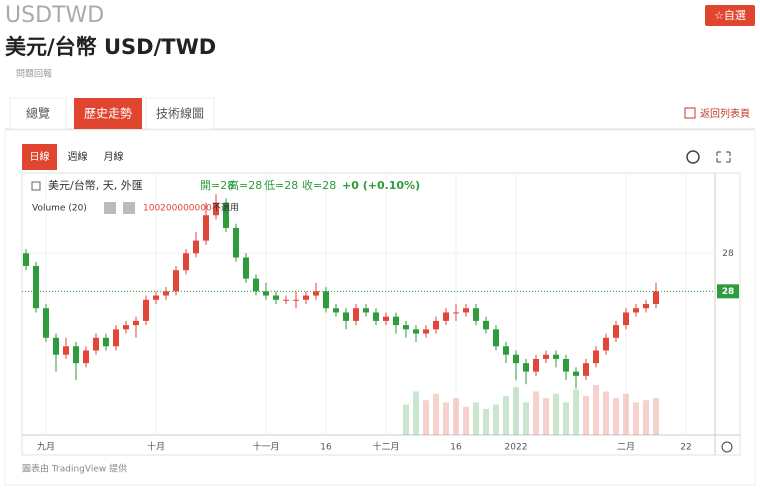 This screenshot has height=491, width=760. What do you see at coordinates (177, 209) in the screenshot?
I see `volume-value: 100200000000` at bounding box center [177, 209].